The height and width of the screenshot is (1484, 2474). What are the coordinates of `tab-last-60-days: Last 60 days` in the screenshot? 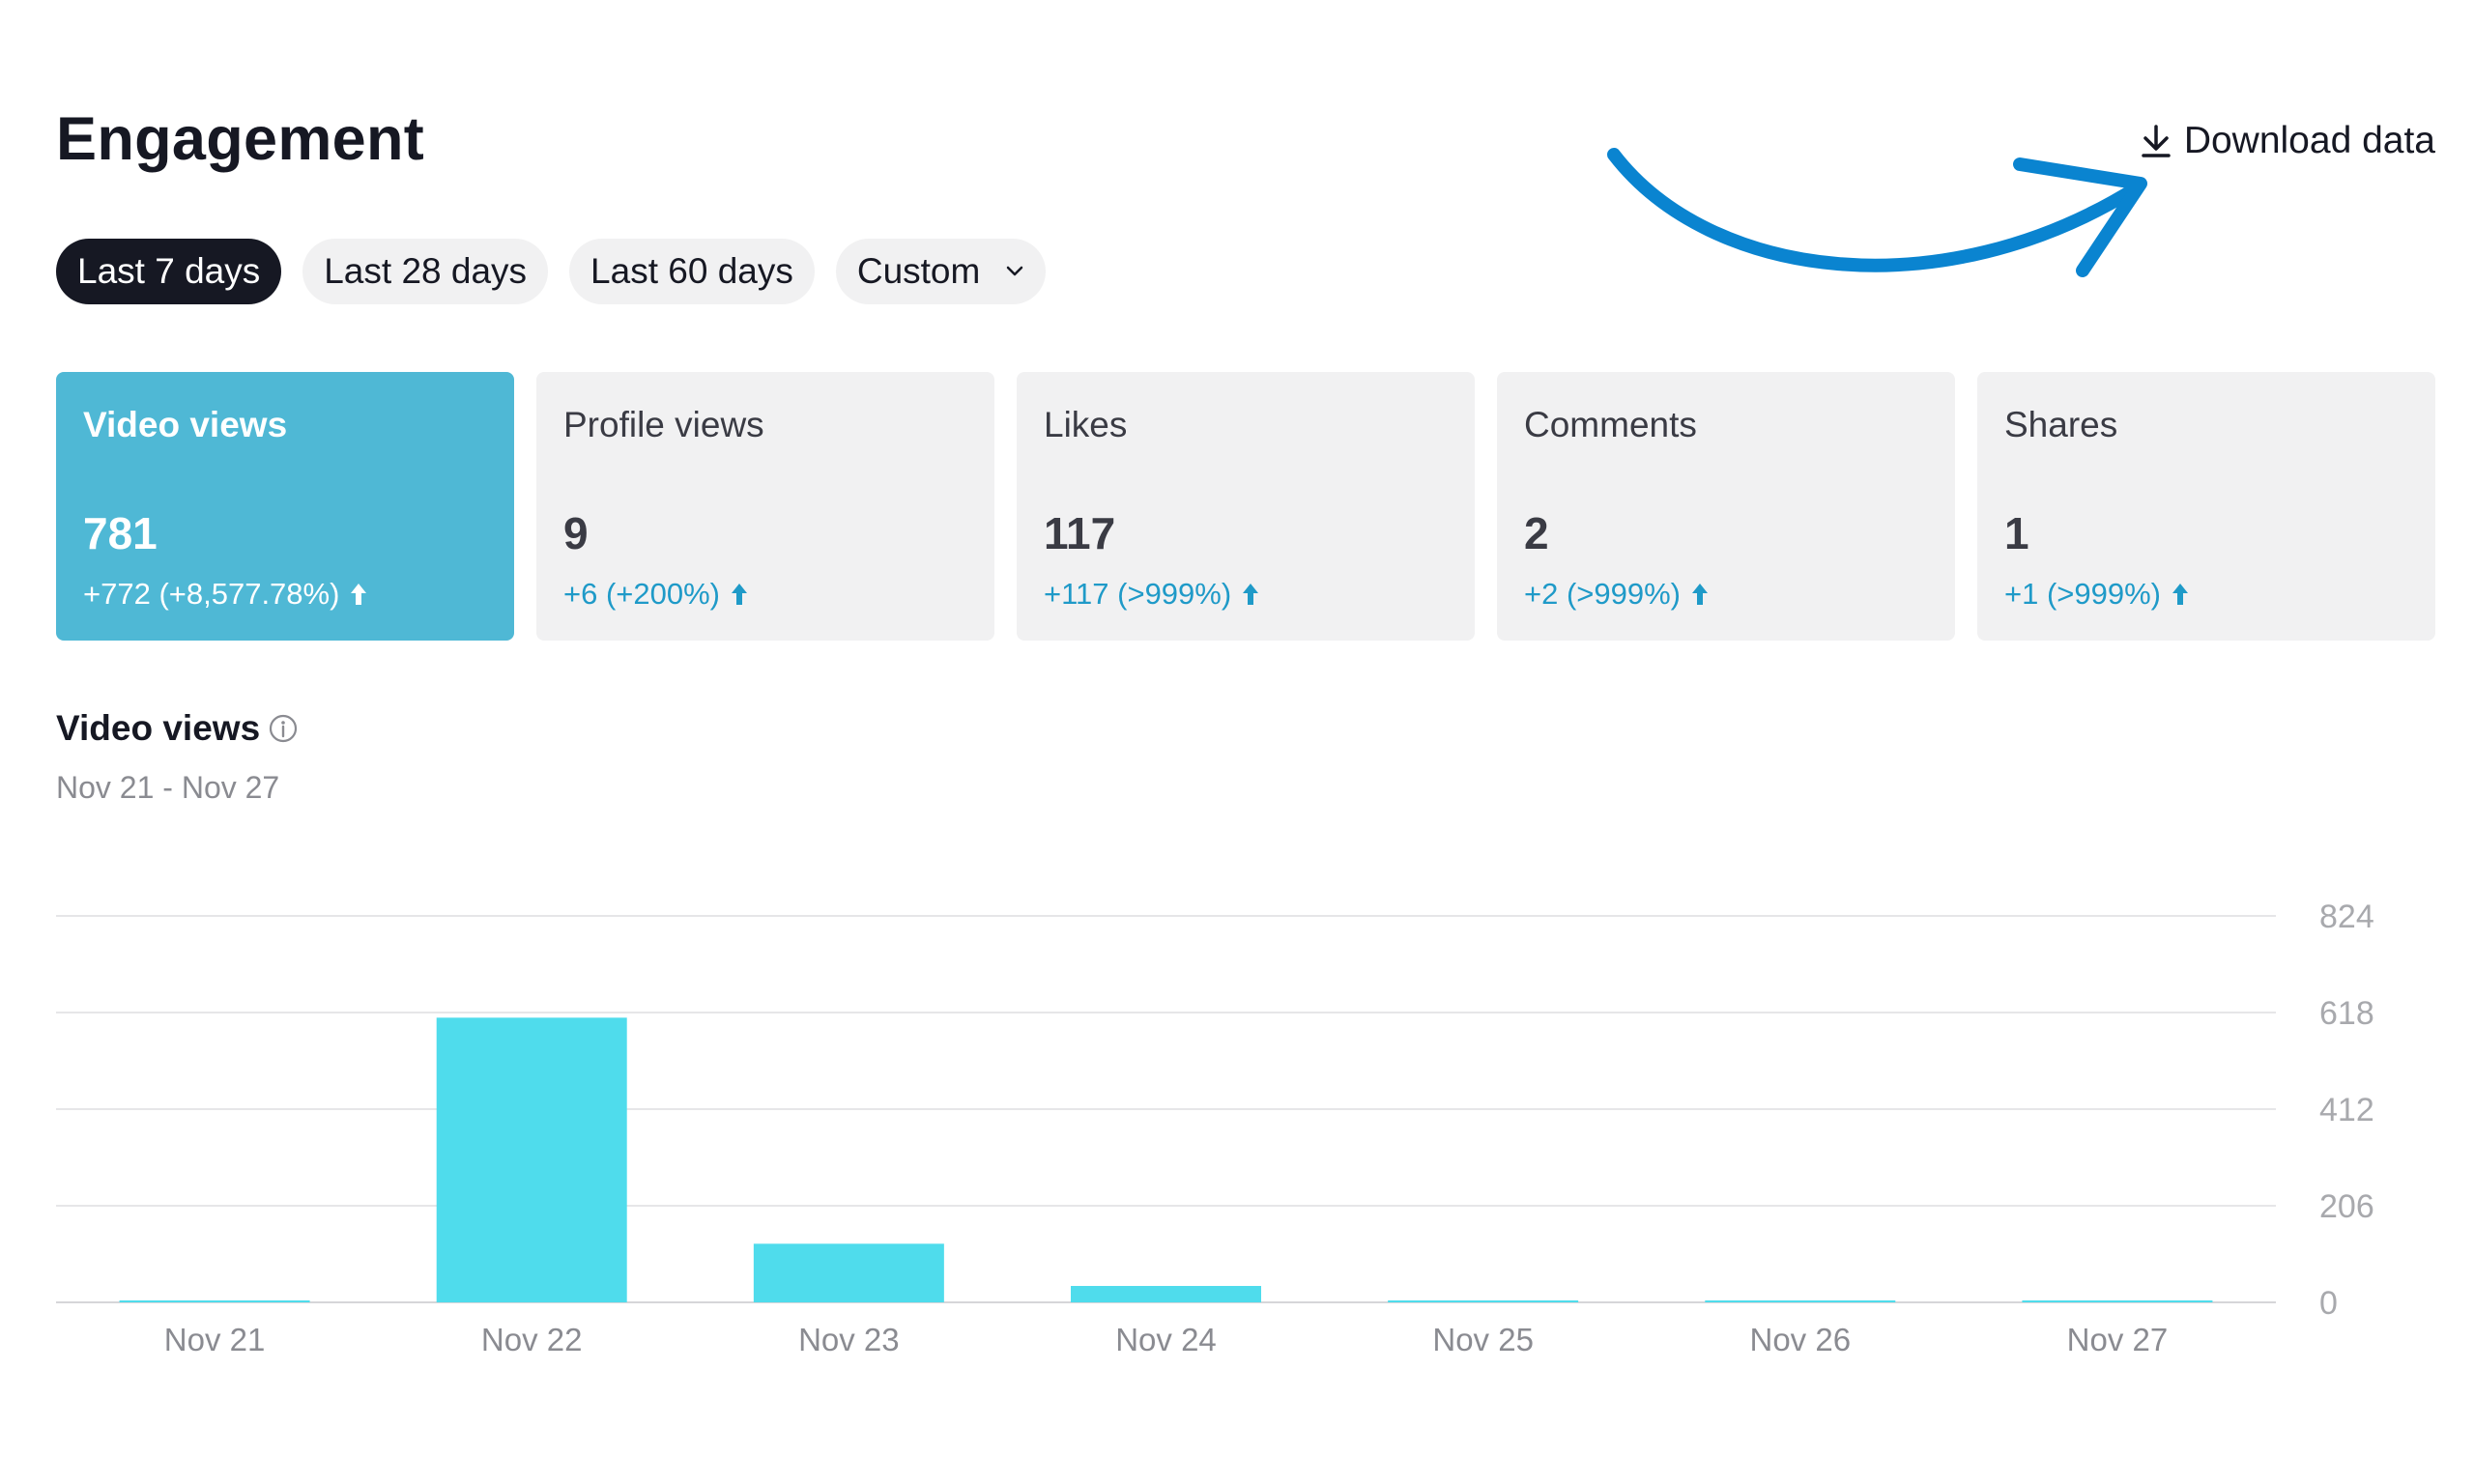 It's located at (692, 271).